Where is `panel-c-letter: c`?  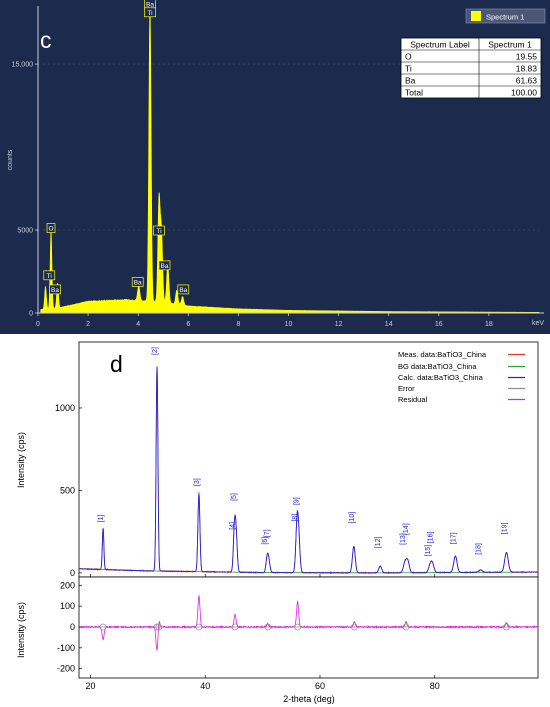
panel-c-letter: c is located at coordinates (46, 40).